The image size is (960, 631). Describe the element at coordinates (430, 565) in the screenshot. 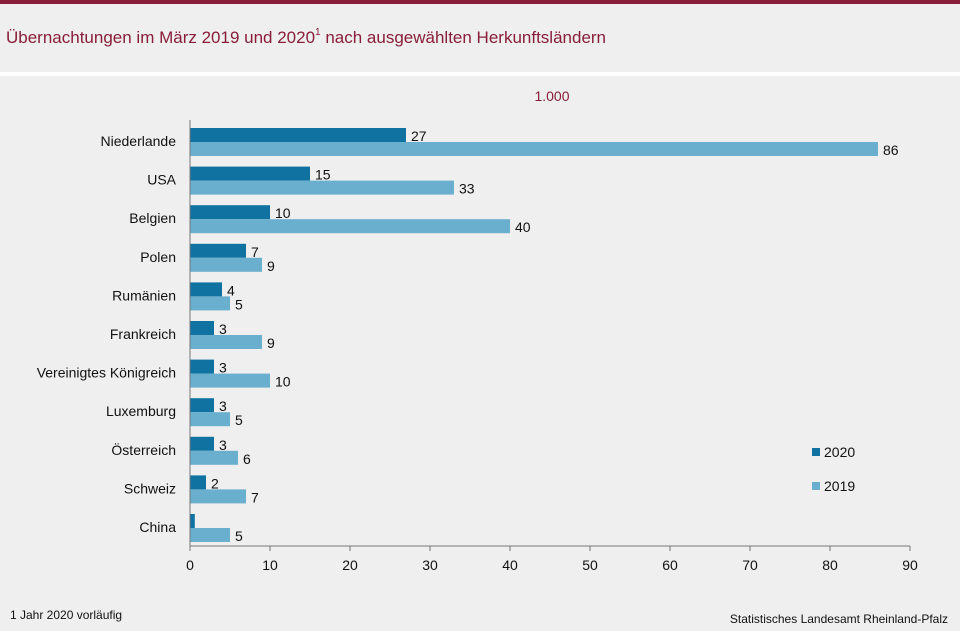

I see `x-tick-label: 30` at that location.